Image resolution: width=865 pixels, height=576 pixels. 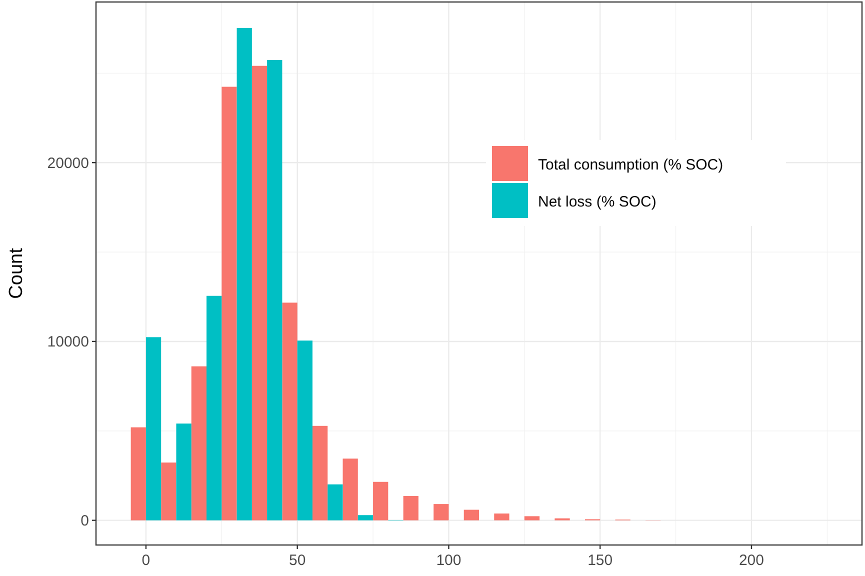 What do you see at coordinates (597, 201) in the screenshot?
I see `legend-label: Net loss (% SOC)` at bounding box center [597, 201].